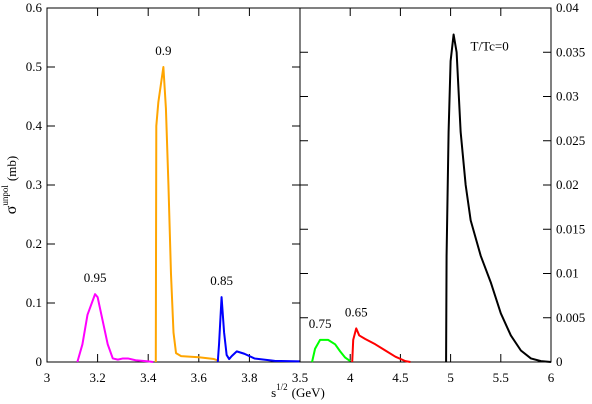  What do you see at coordinates (47, 377) in the screenshot?
I see `x-tick-label: 3` at bounding box center [47, 377].